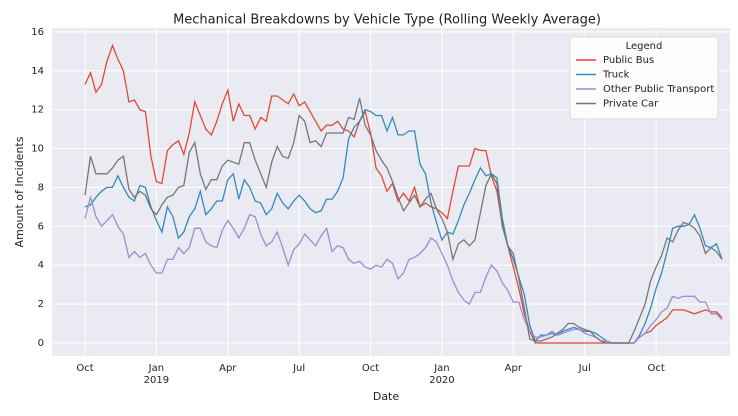 This screenshot has height=416, width=738. Describe the element at coordinates (156, 374) in the screenshot. I see `x-tick-label: Jan 2019` at that location.